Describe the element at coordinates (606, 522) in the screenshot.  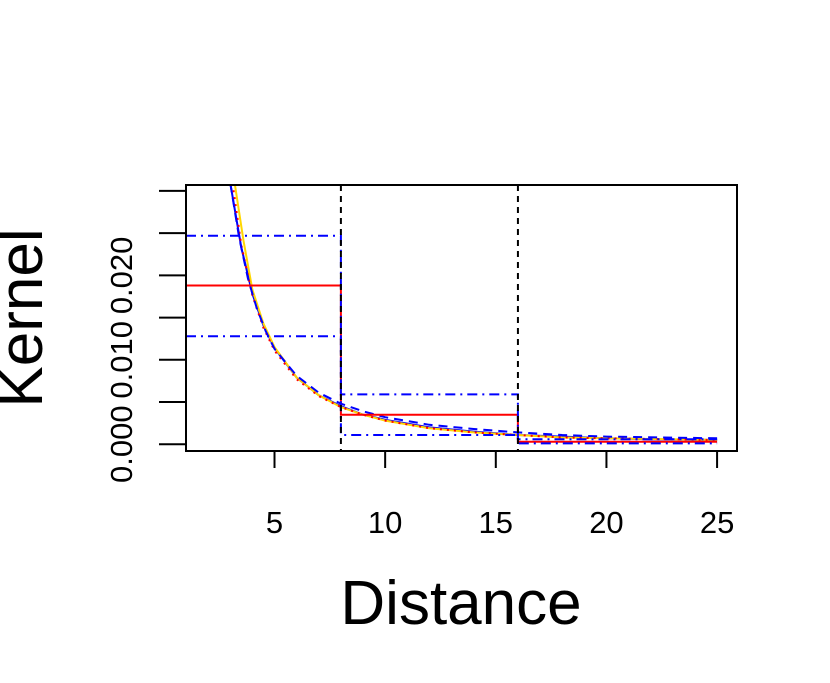
I see `x-tick-label-3: 20` at that location.